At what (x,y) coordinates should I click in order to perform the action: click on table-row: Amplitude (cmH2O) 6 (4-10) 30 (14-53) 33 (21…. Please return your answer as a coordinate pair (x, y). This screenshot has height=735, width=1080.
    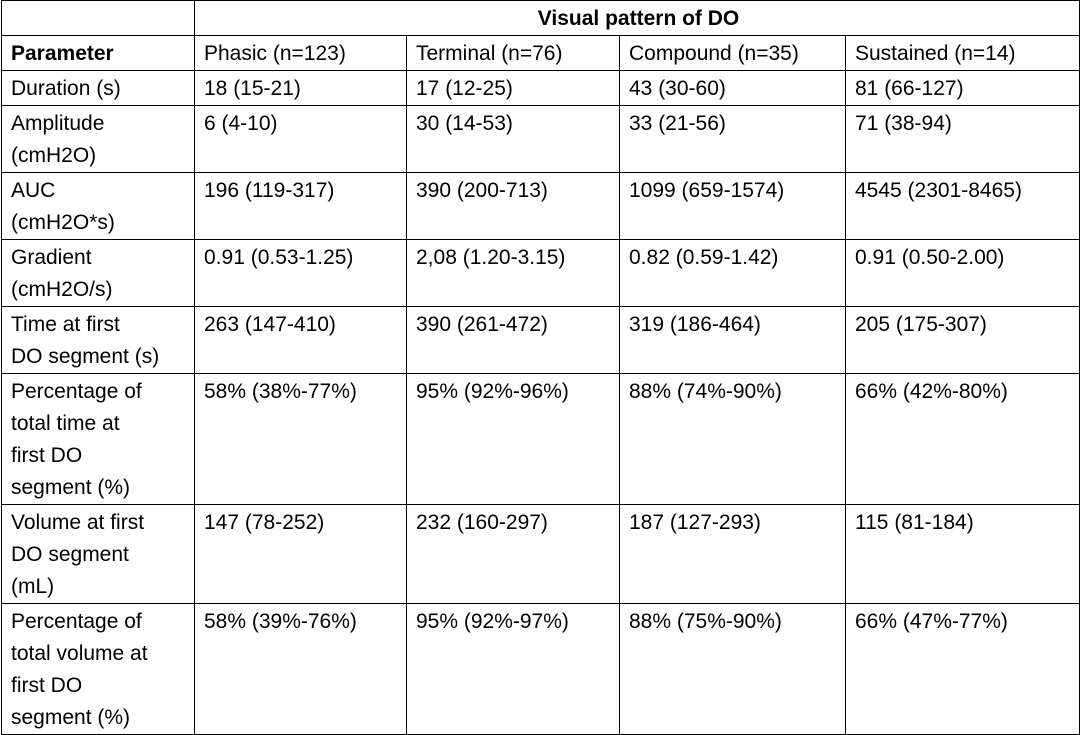
    Looking at the image, I should click on (540, 139).